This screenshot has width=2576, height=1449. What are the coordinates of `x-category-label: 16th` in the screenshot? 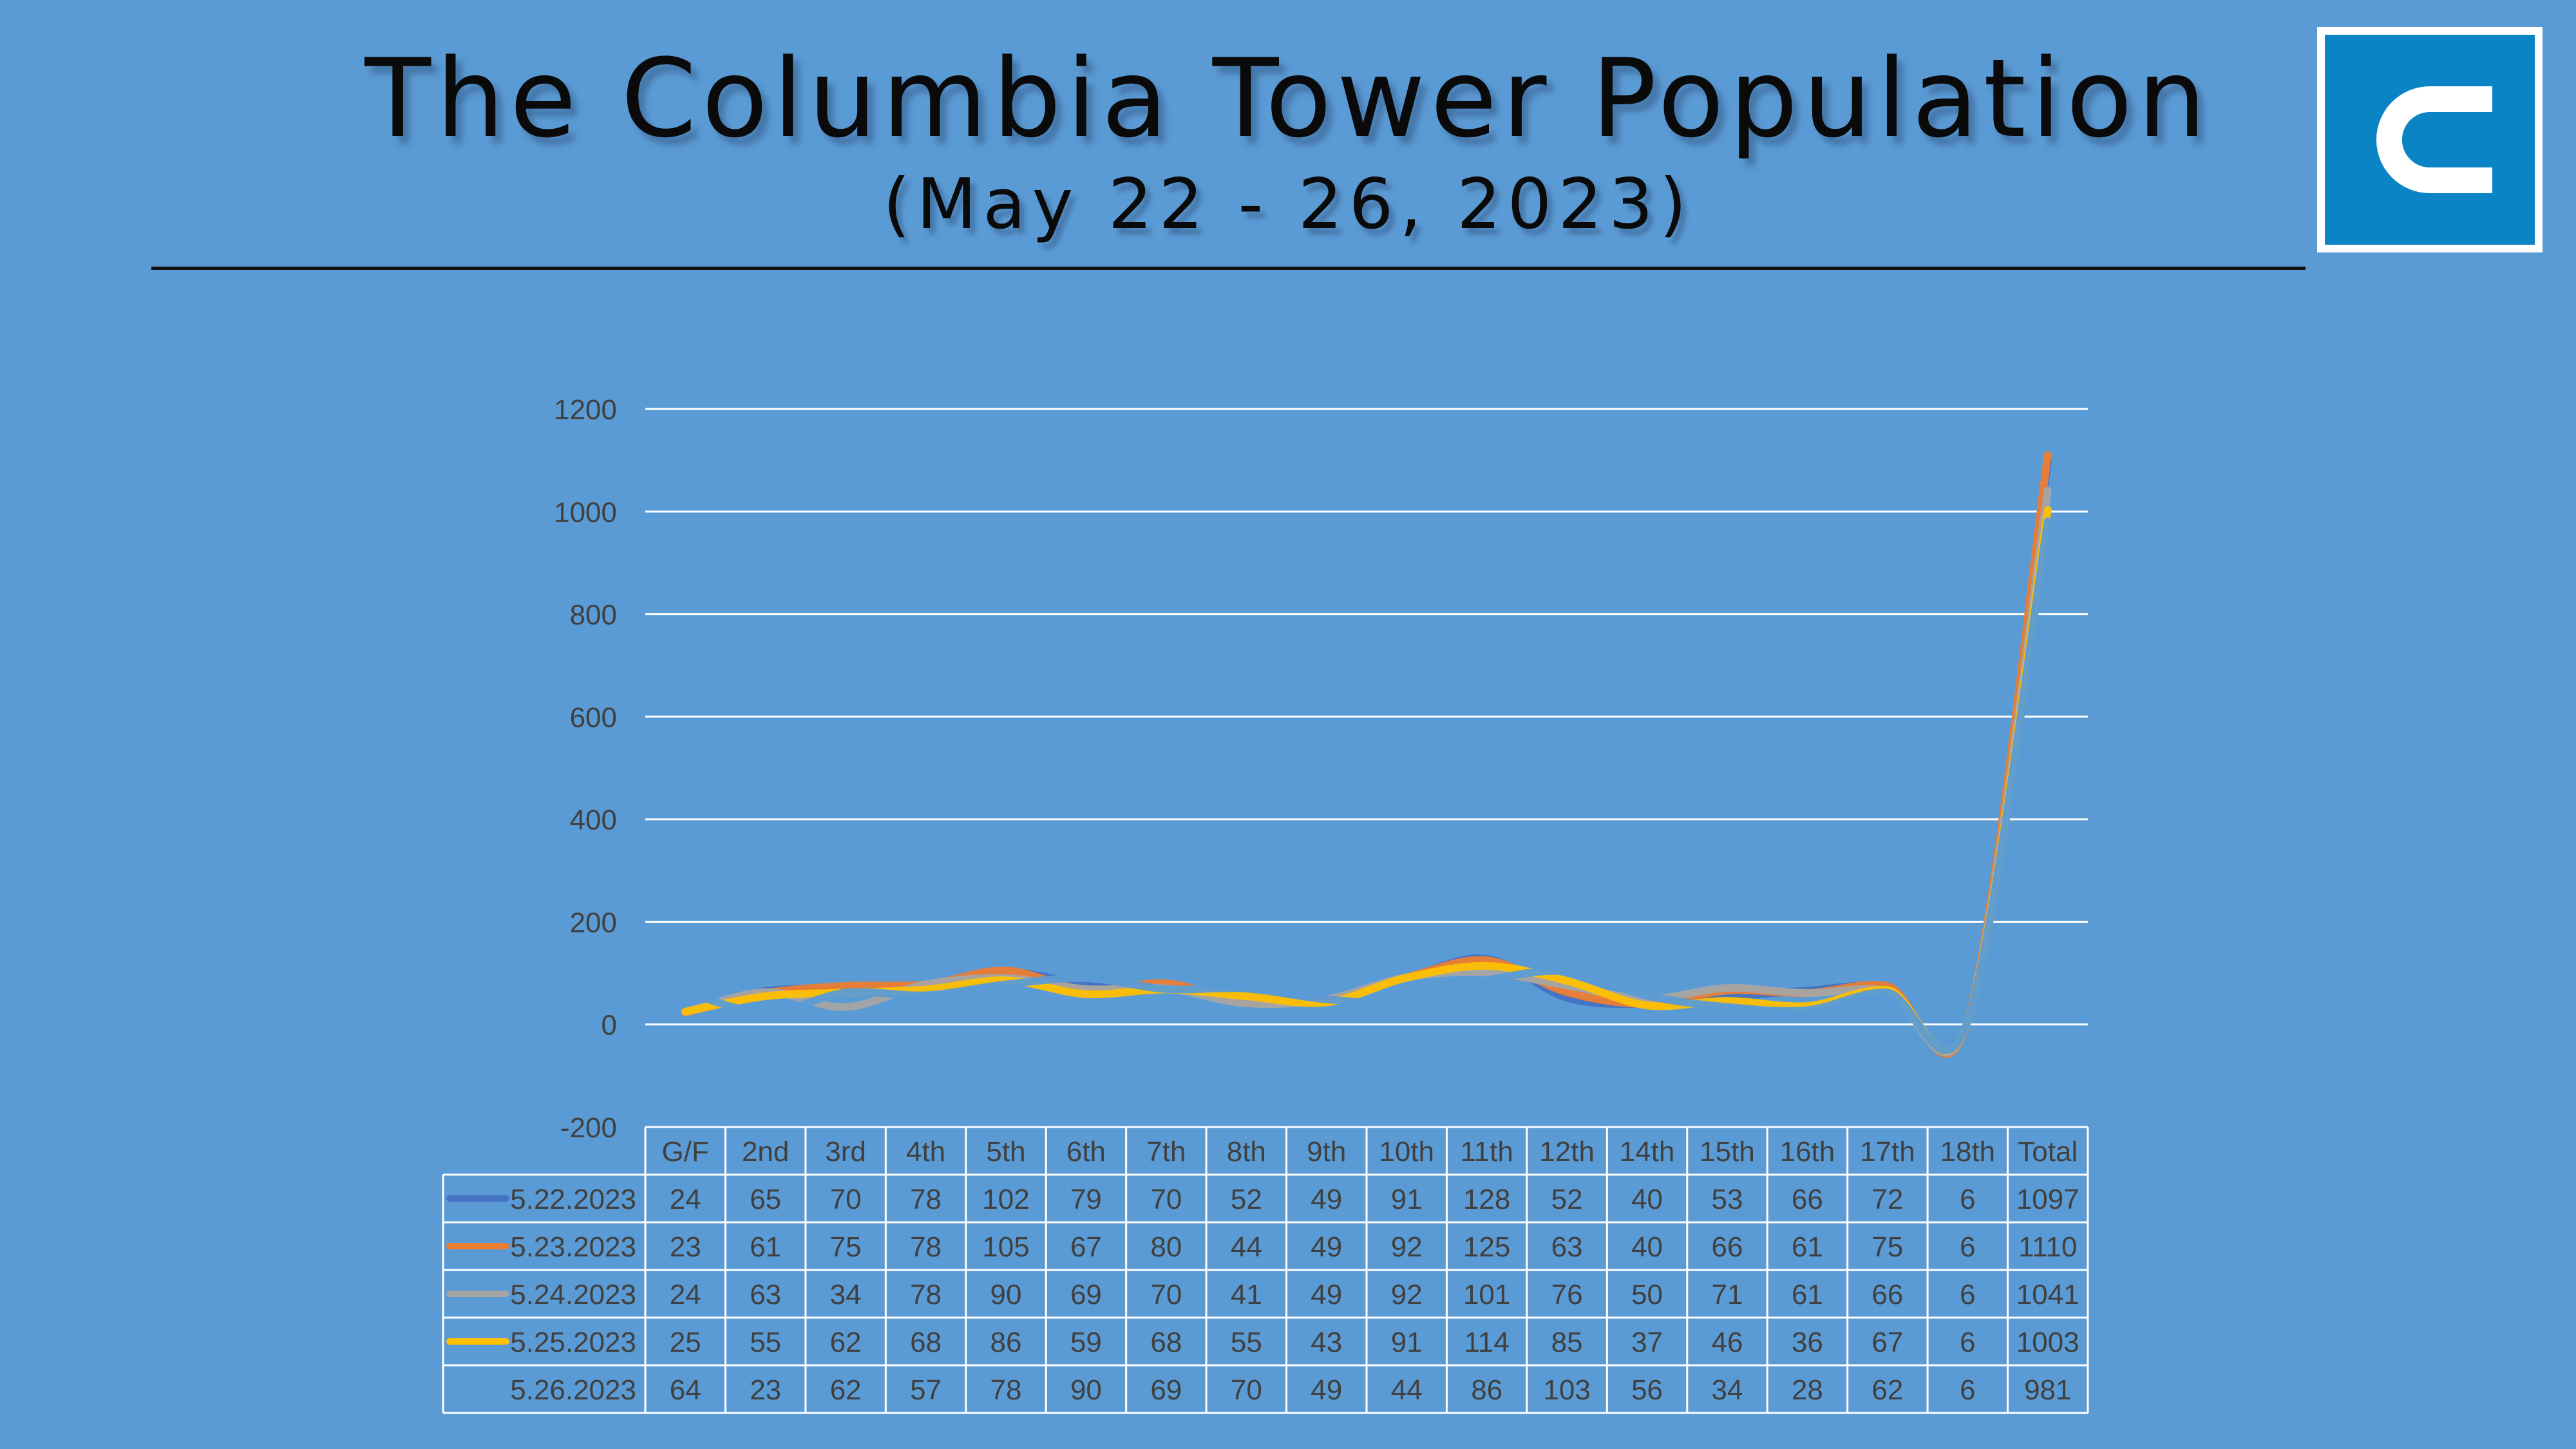 It's located at (1807, 1152).